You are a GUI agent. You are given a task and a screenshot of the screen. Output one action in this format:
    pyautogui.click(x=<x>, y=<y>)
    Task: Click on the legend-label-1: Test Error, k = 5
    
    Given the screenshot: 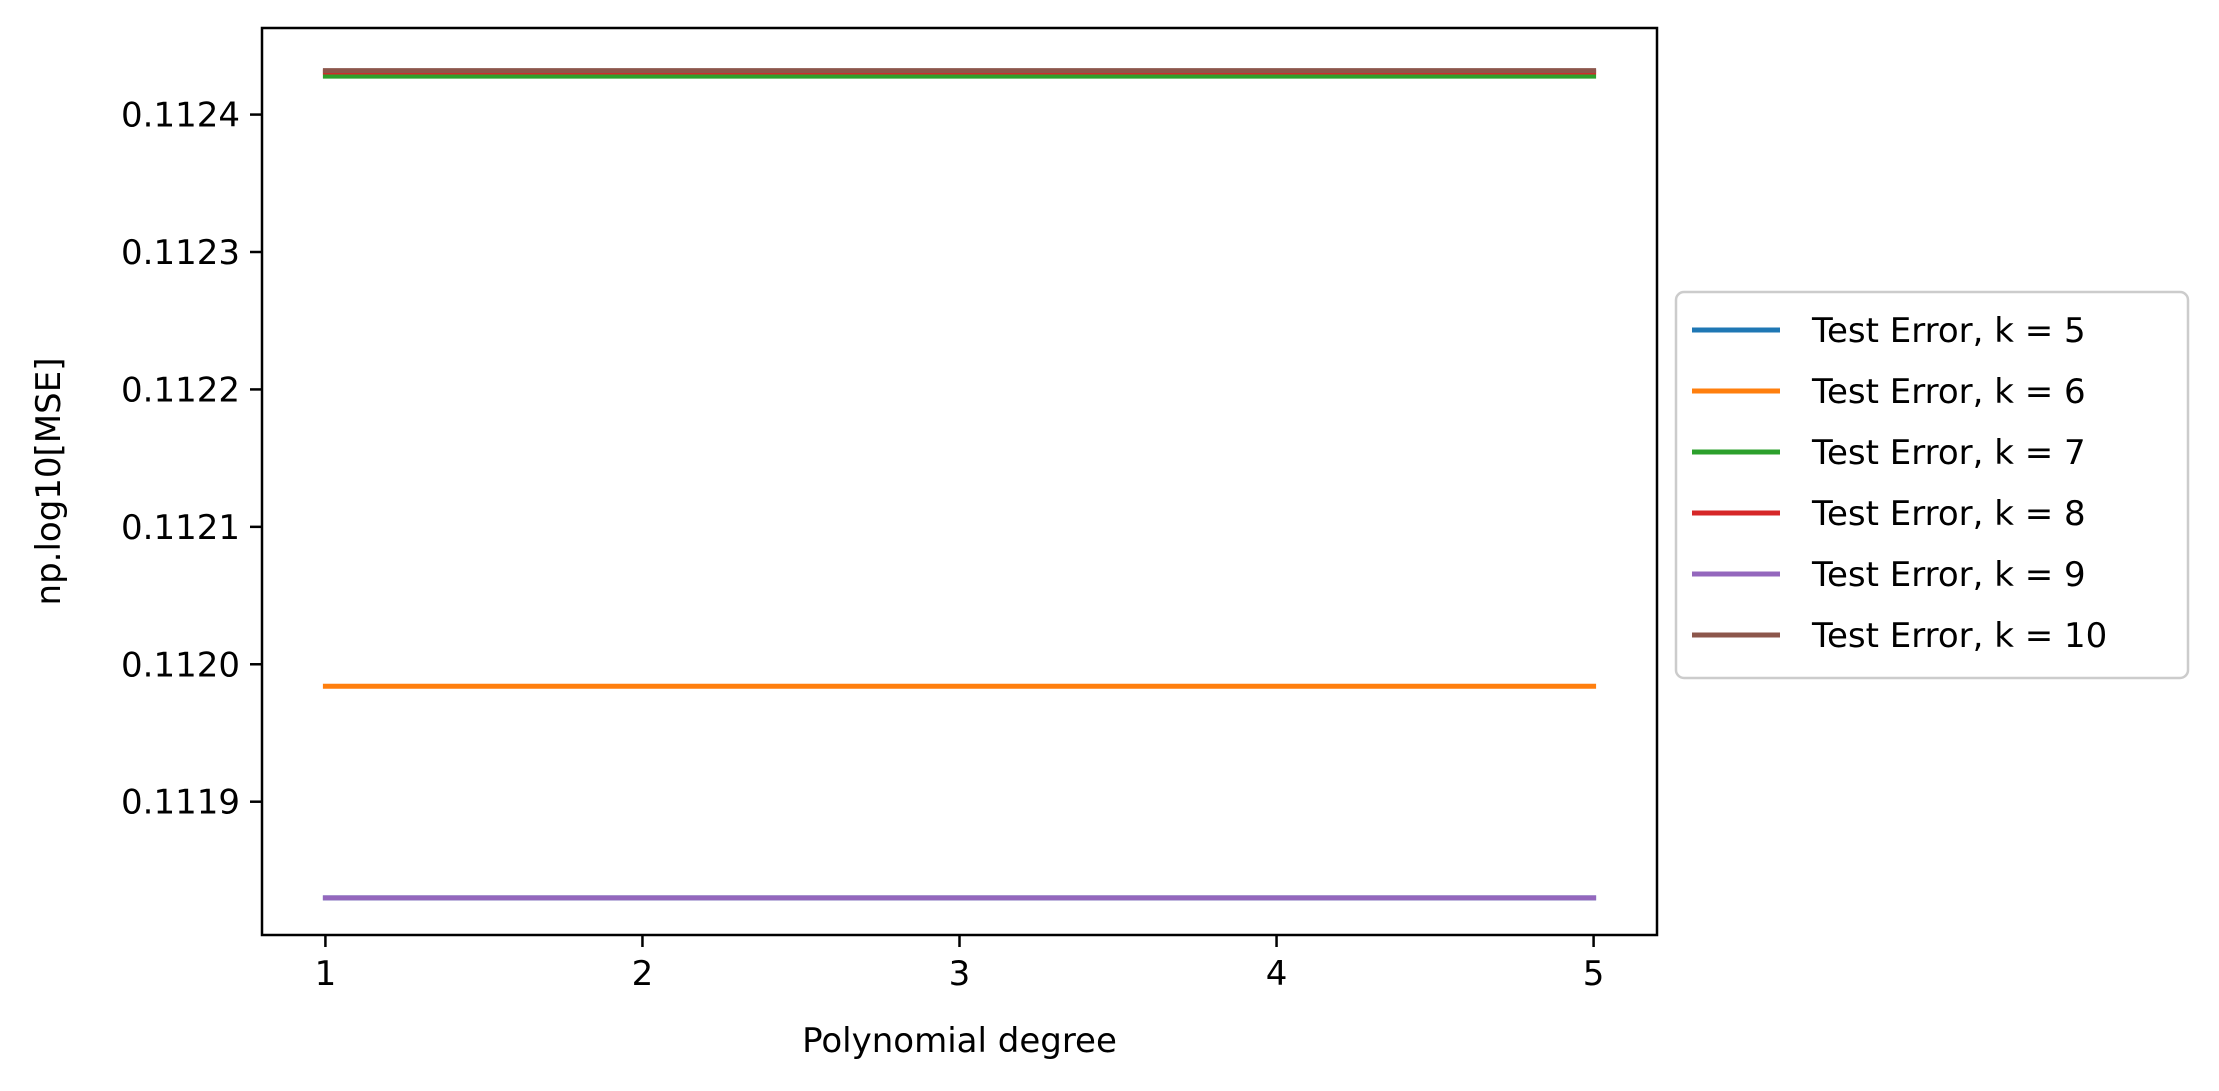 What is the action you would take?
    pyautogui.click(x=1948, y=331)
    